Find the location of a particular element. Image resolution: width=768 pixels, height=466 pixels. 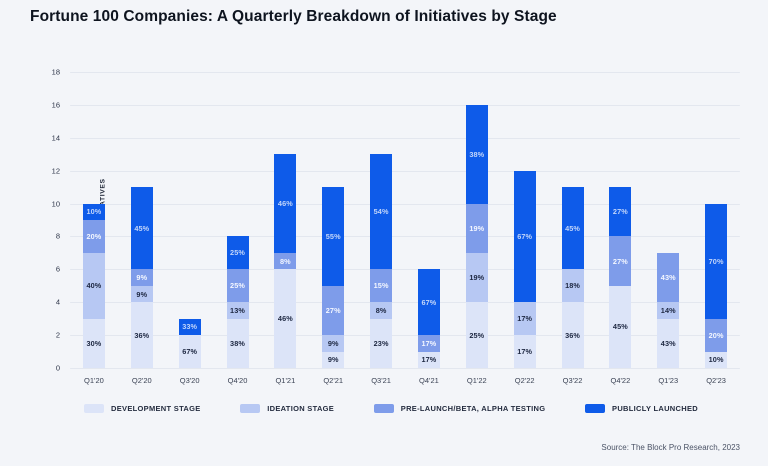

stacked-bar: 10% 20% 70% is located at coordinates (716, 285).